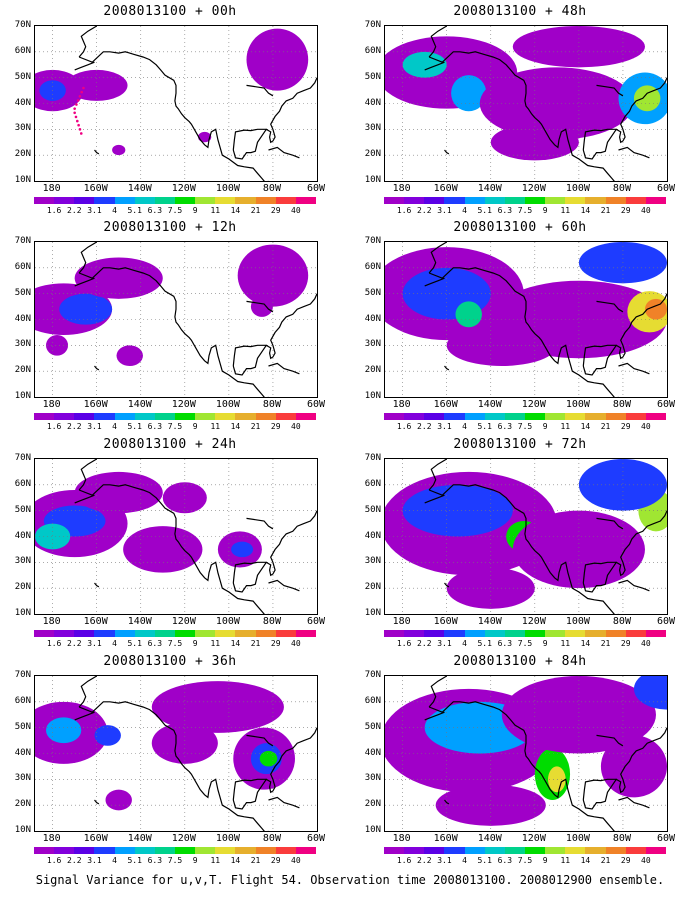 The height and width of the screenshot is (900, 700). Describe the element at coordinates (170, 227) in the screenshot. I see `panel-title: 2008013100 + 12h` at that location.